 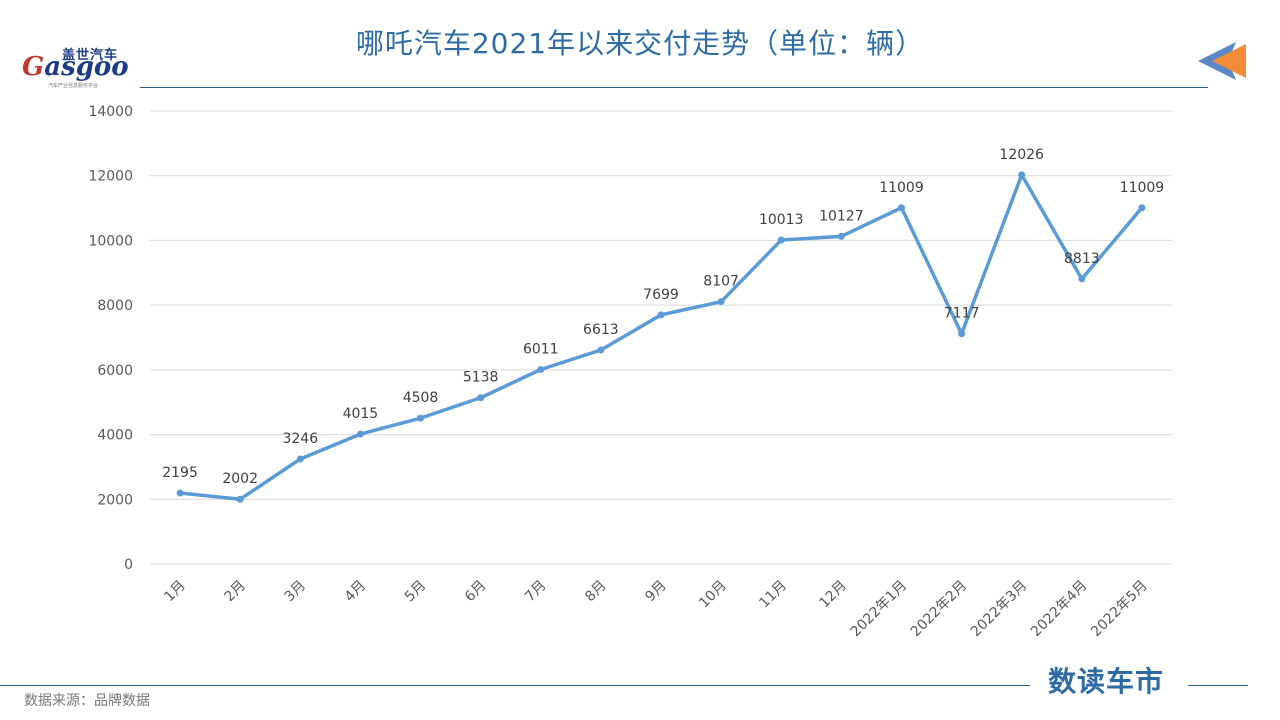 I want to click on data-source-note: 数据来源：品牌数据, so click(x=87, y=701).